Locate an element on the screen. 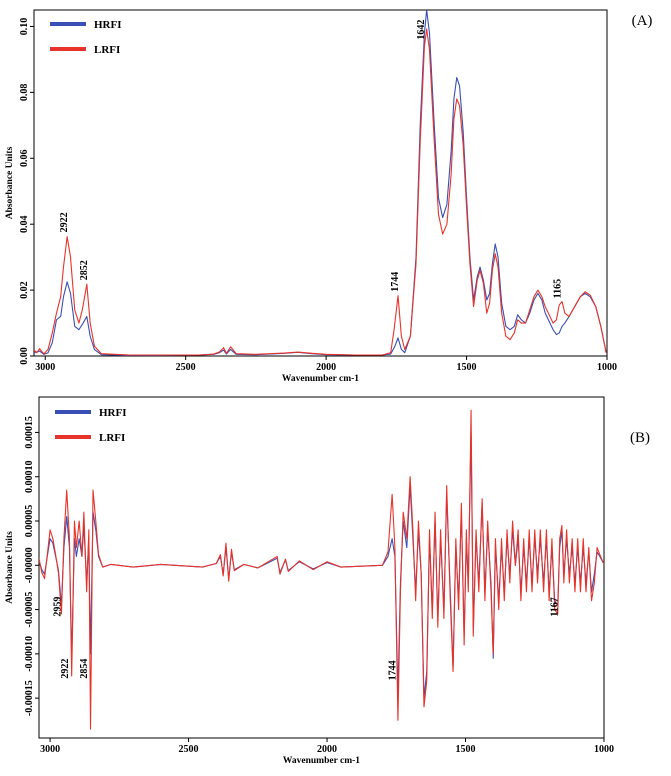 The height and width of the screenshot is (776, 671). panel-b-label: (B) is located at coordinates (640, 438).